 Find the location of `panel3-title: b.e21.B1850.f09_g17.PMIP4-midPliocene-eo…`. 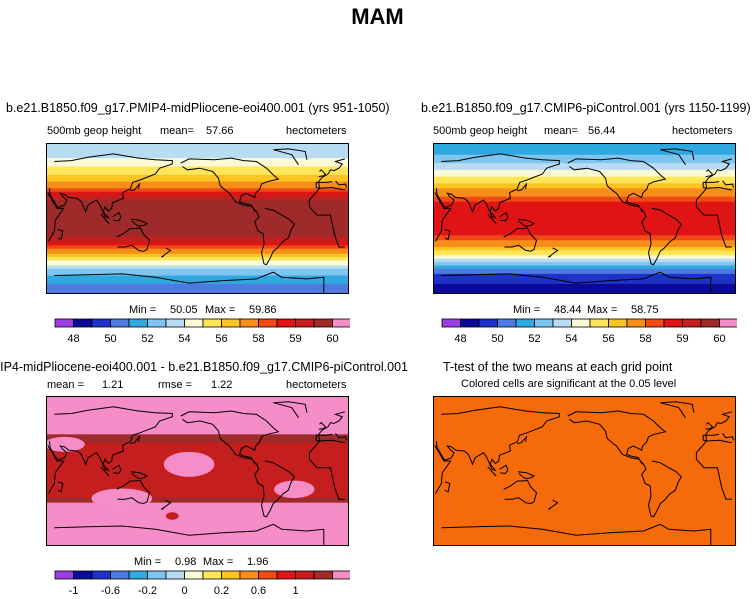

panel3-title: b.e21.B1850.f09_g17.PMIP4-midPliocene-eo… is located at coordinates (204, 367).